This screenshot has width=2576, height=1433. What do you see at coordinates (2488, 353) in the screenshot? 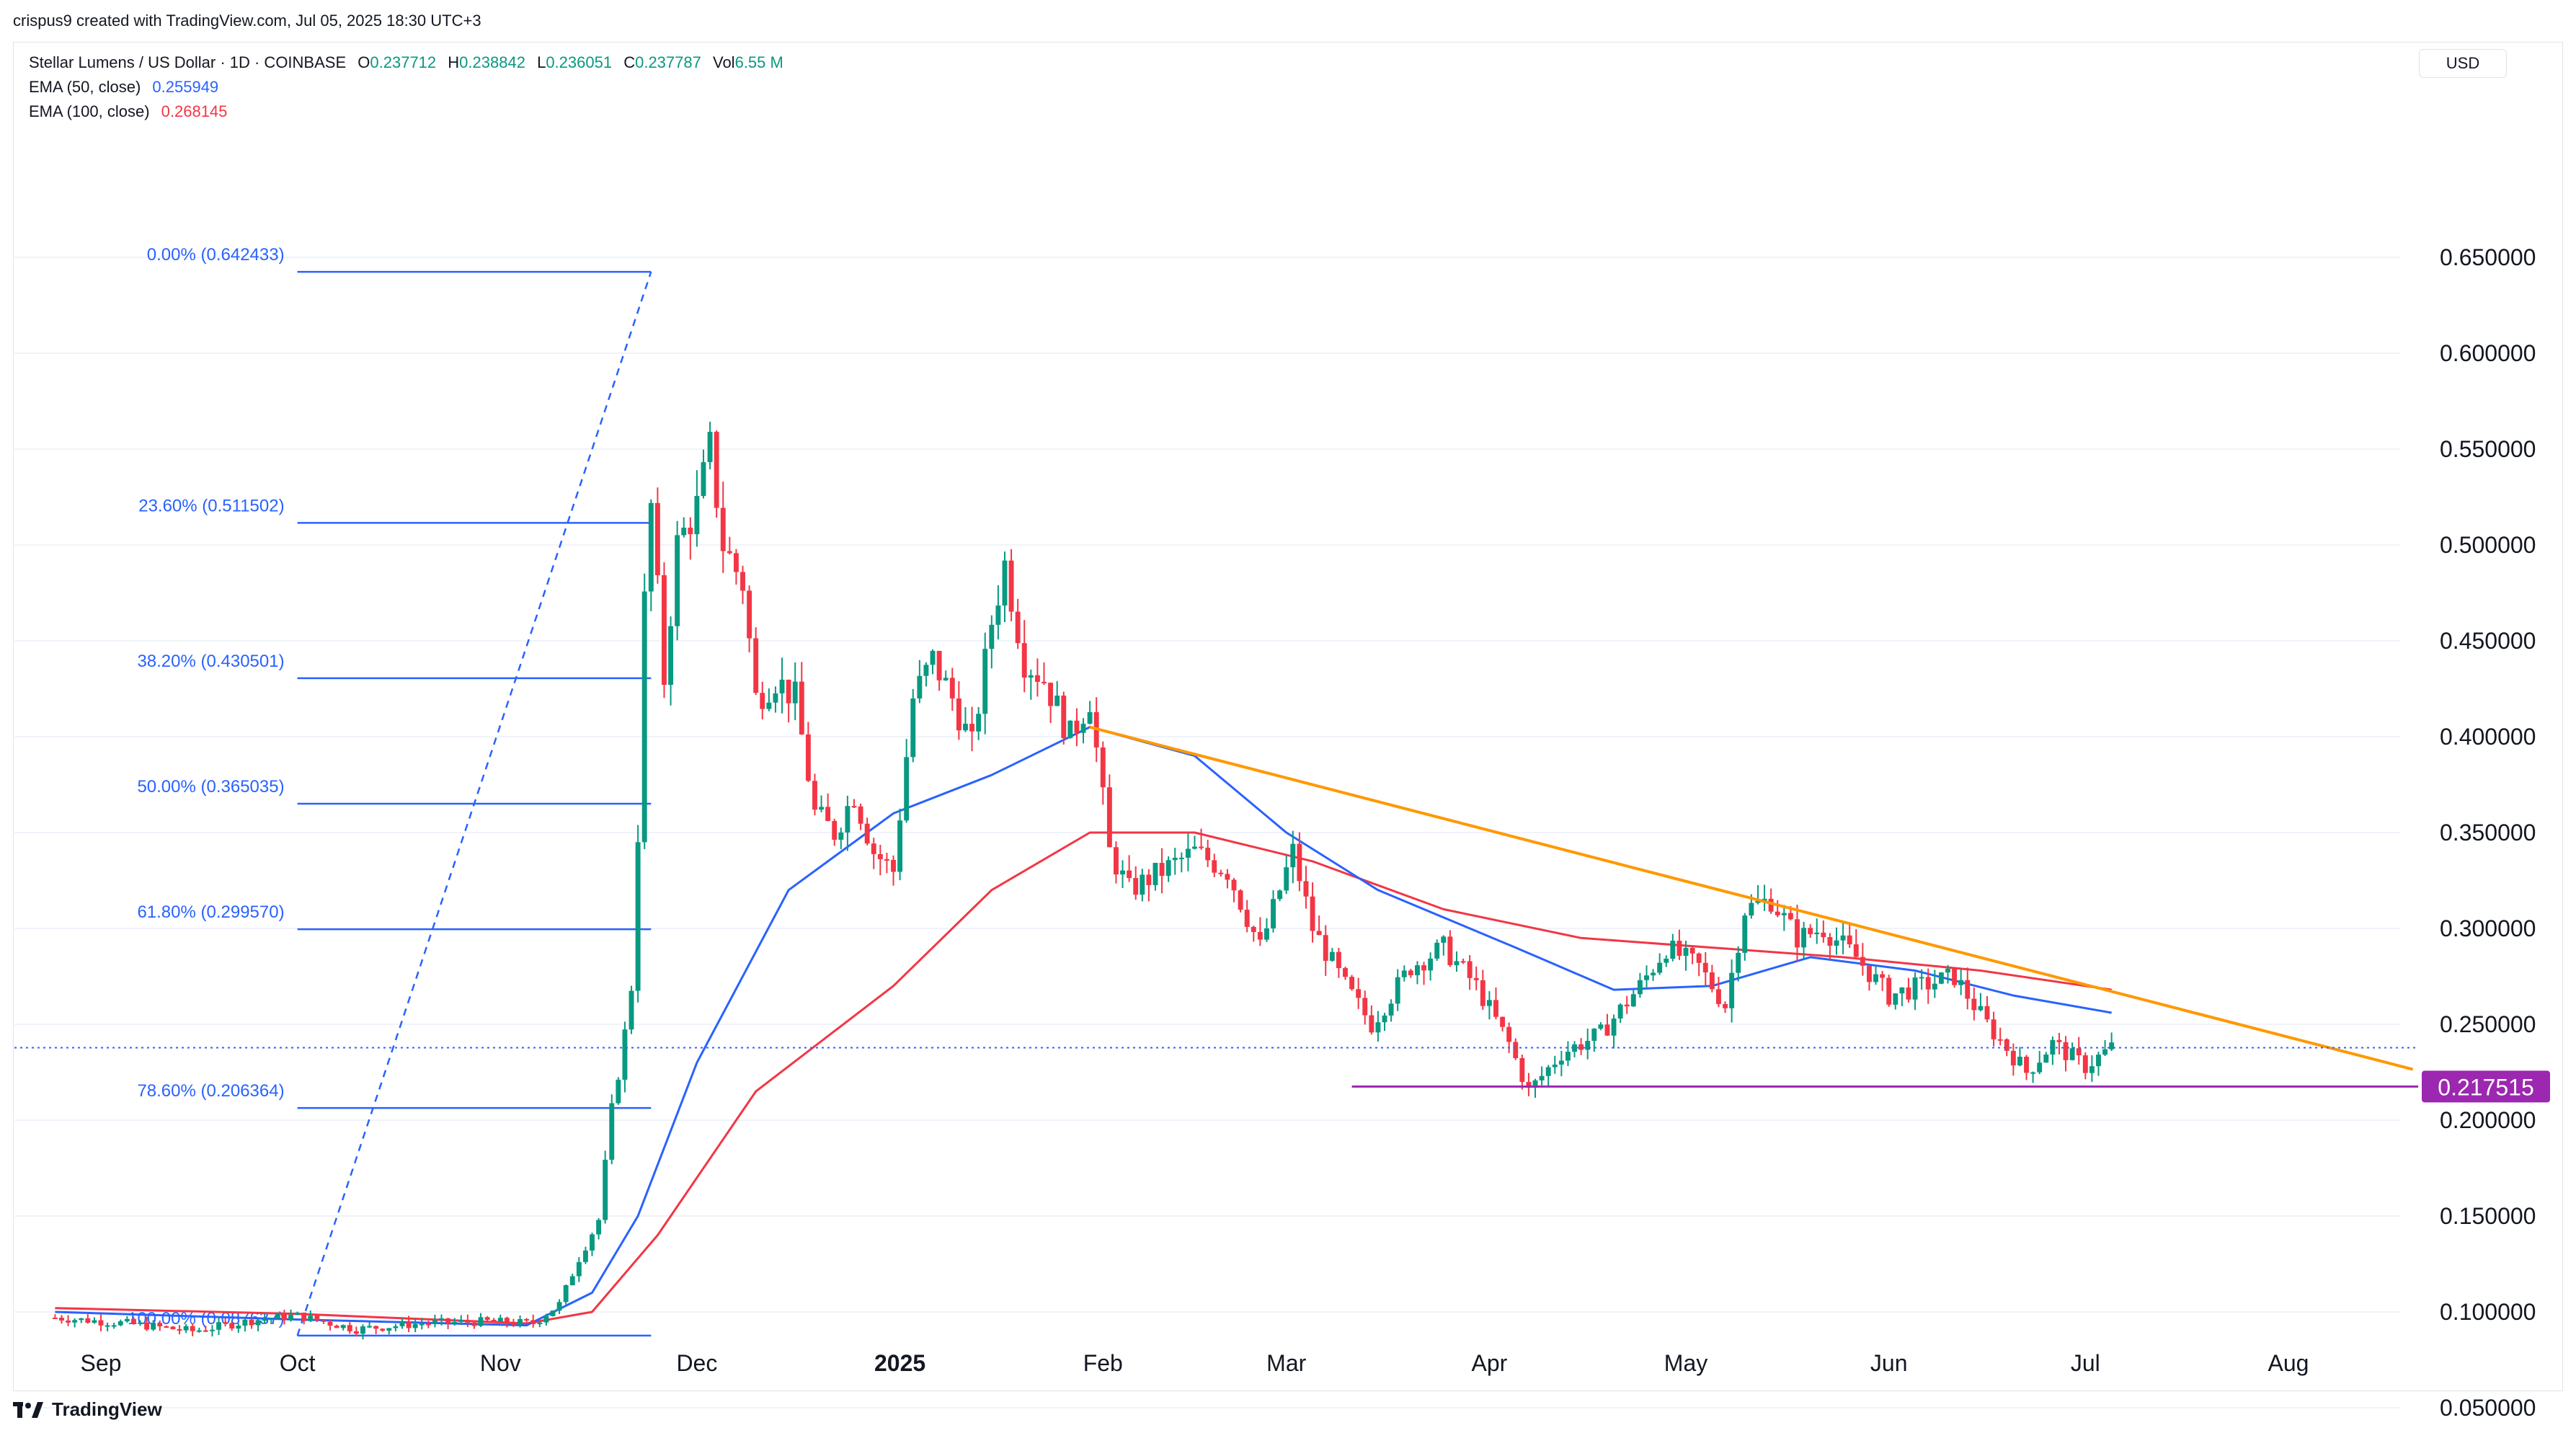
I see `y-tick-label: 0.600000` at bounding box center [2488, 353].